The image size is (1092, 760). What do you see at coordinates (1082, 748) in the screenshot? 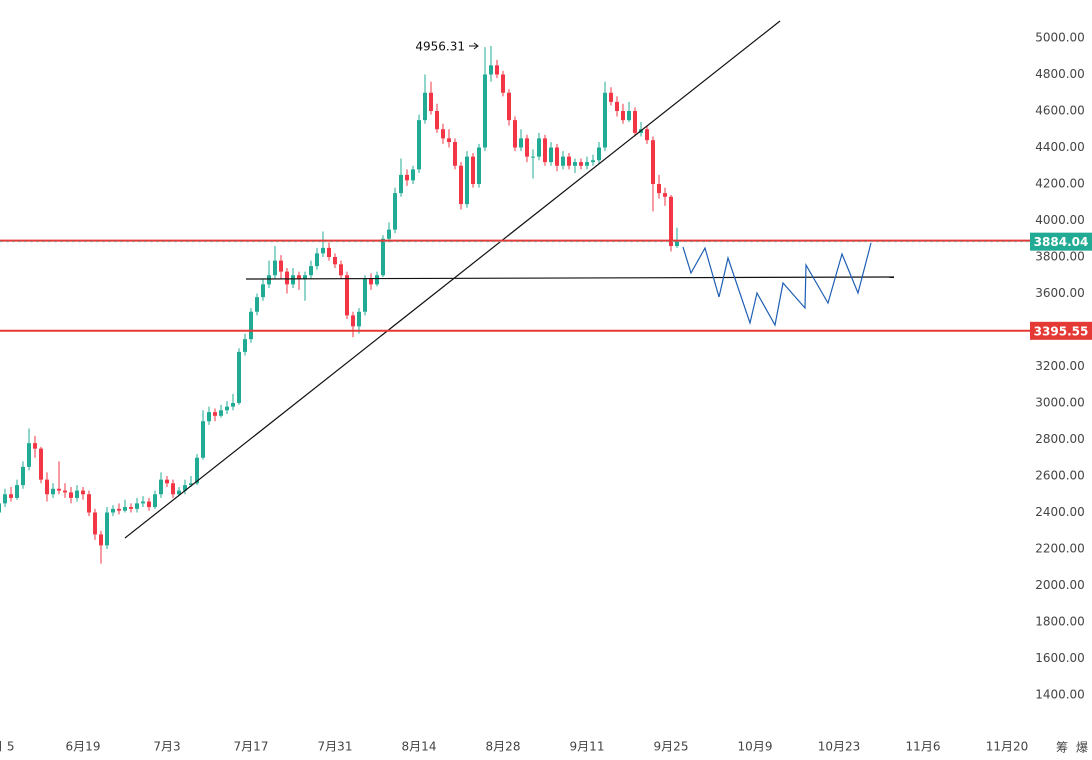
I see `toolbar-button: 爆` at bounding box center [1082, 748].